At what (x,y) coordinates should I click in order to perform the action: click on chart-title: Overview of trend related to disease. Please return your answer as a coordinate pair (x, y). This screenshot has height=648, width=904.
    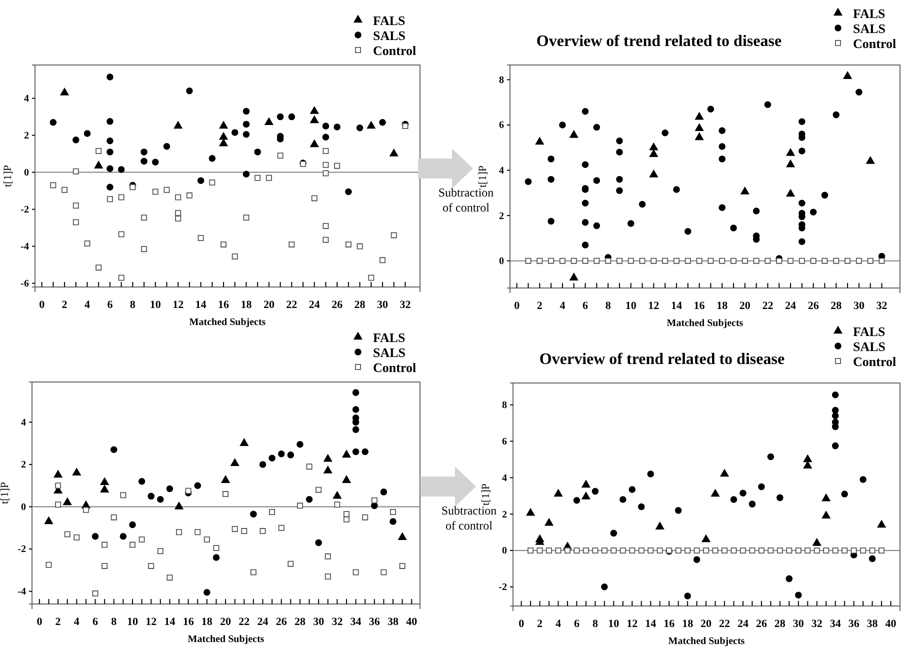
    Looking at the image, I should click on (659, 41).